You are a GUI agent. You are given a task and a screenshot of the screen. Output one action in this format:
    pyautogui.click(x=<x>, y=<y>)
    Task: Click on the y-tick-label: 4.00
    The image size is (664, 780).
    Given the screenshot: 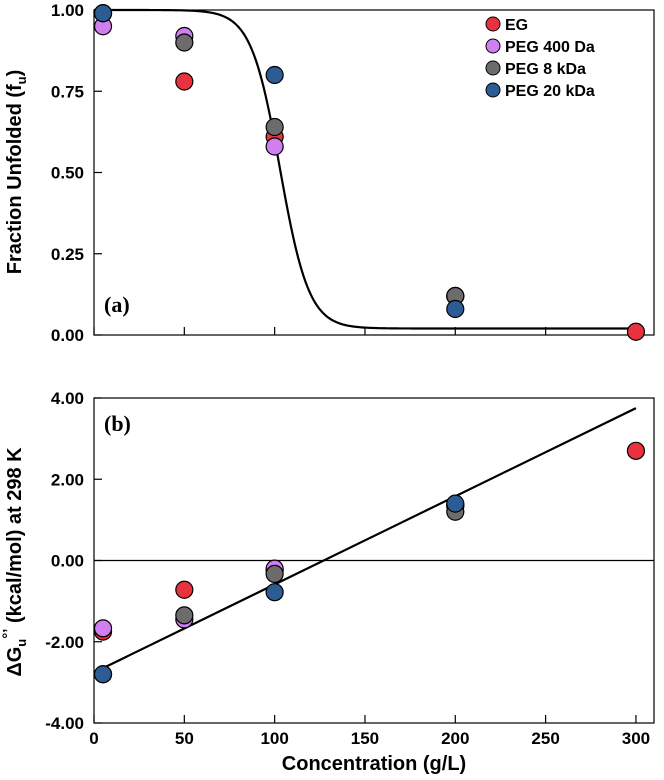 What is the action you would take?
    pyautogui.click(x=67, y=398)
    